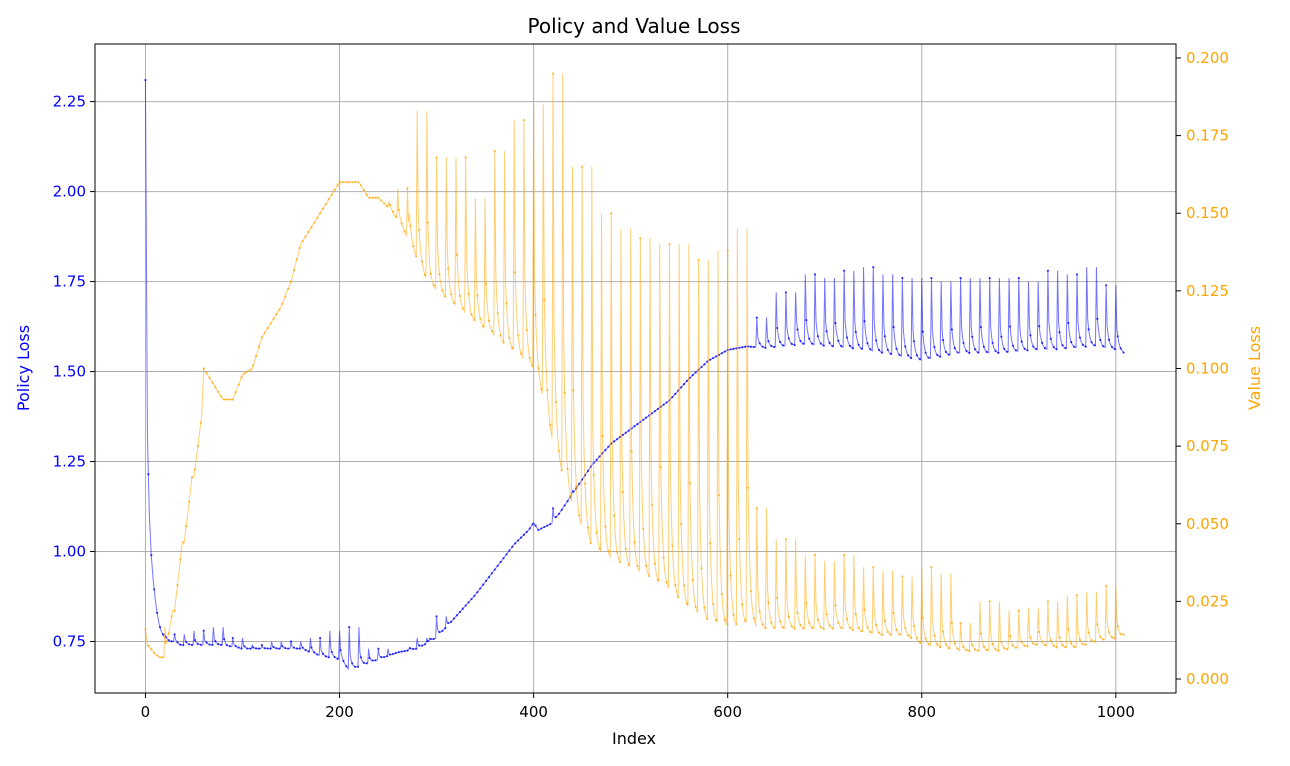  Describe the element at coordinates (1207, 291) in the screenshot. I see `right-y-tick-label: 0.125` at that location.